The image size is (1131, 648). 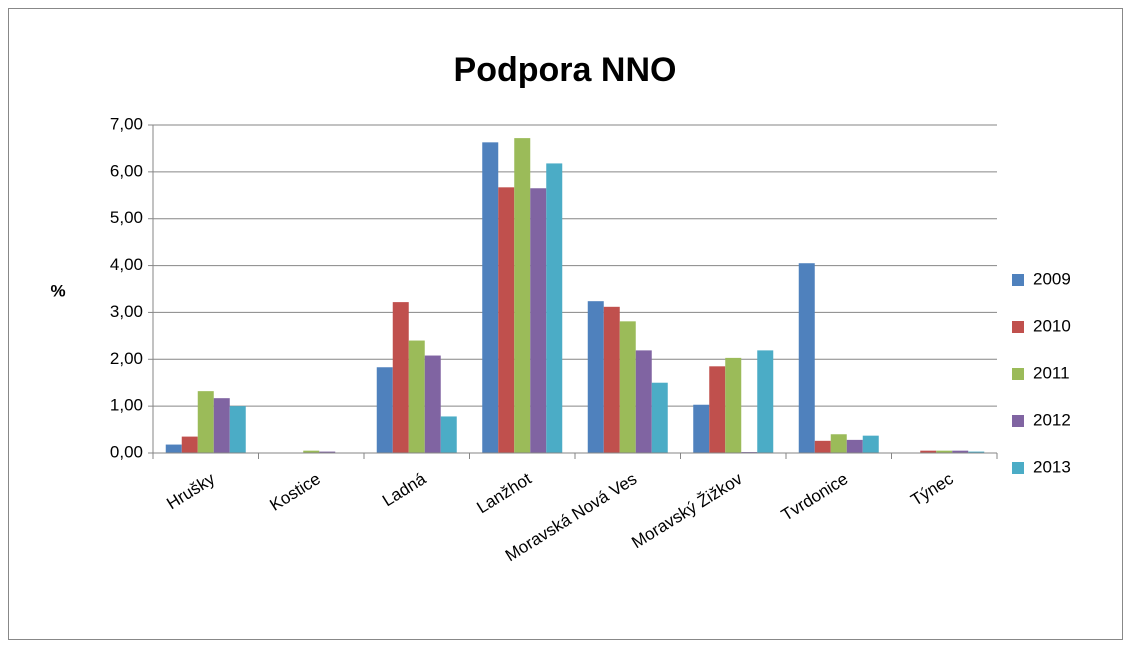 I want to click on legend-label: 2012, so click(x=1052, y=419).